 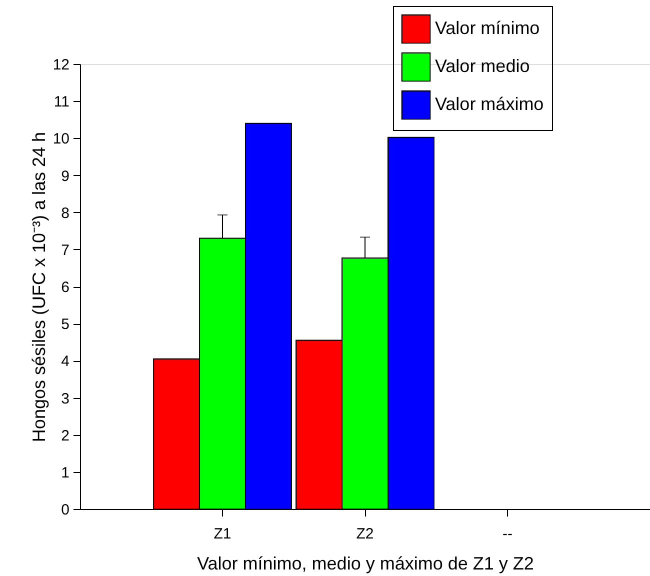 What do you see at coordinates (365, 534) in the screenshot?
I see `x-tick-label: Z2` at bounding box center [365, 534].